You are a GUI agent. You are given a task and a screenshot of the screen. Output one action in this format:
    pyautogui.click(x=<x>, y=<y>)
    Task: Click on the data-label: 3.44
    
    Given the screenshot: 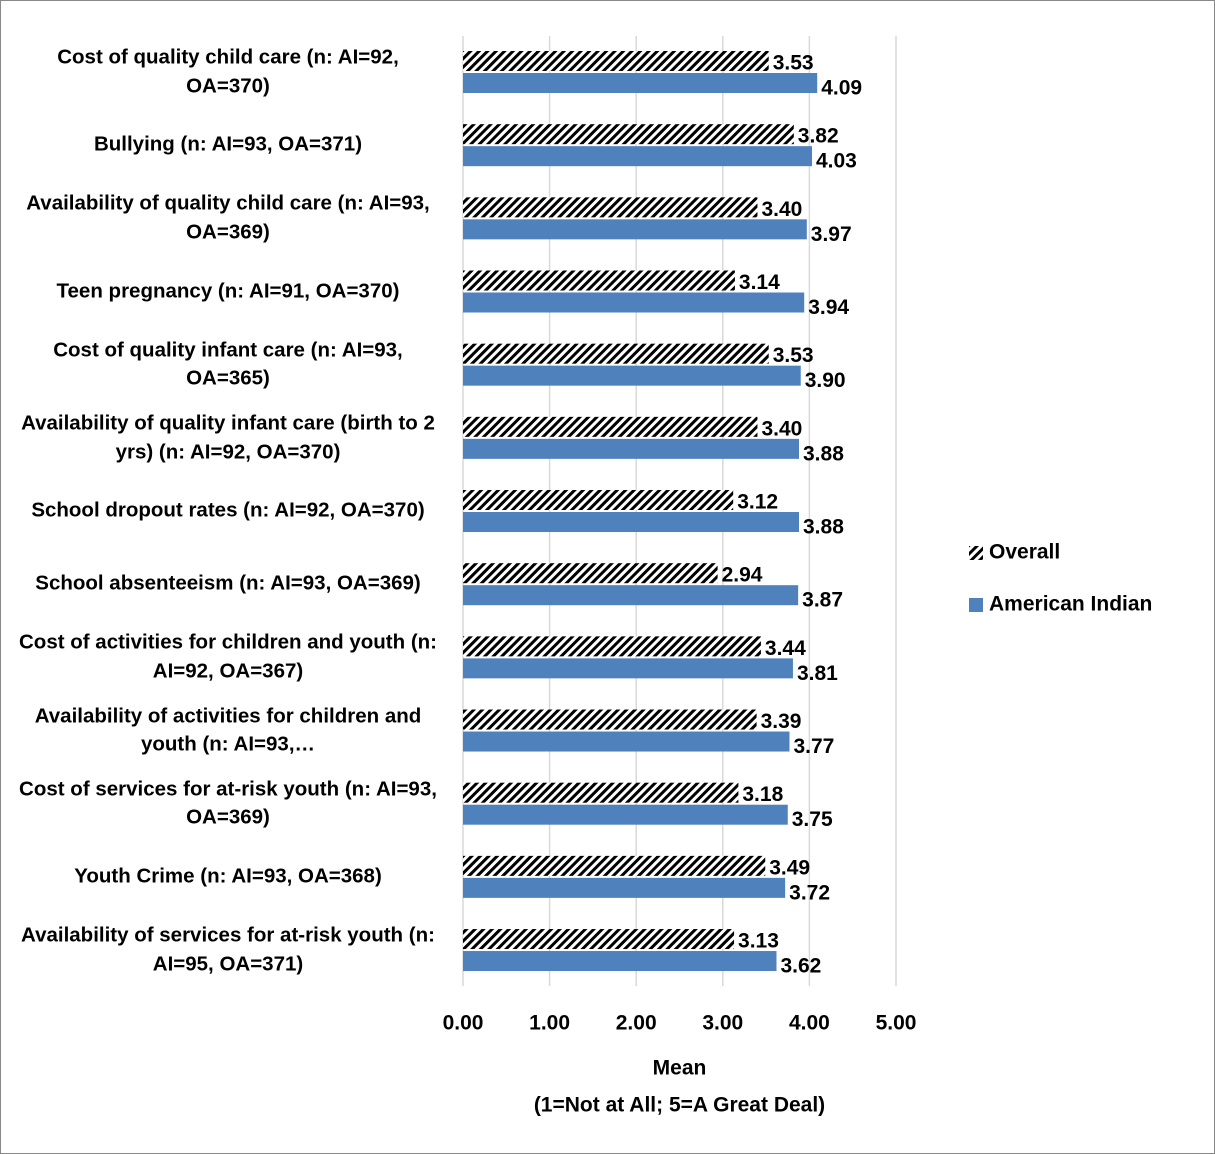 What is the action you would take?
    pyautogui.click(x=785, y=648)
    